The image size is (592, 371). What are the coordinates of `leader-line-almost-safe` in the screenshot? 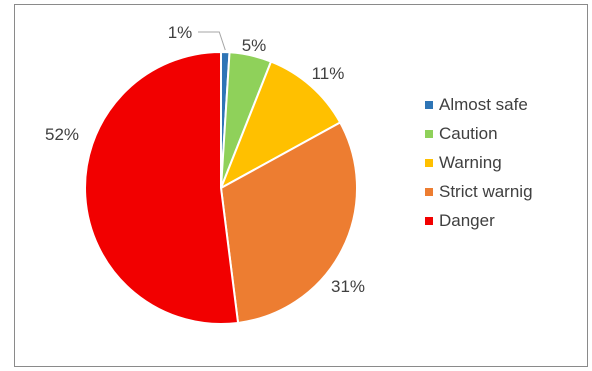 It's located at (212, 41).